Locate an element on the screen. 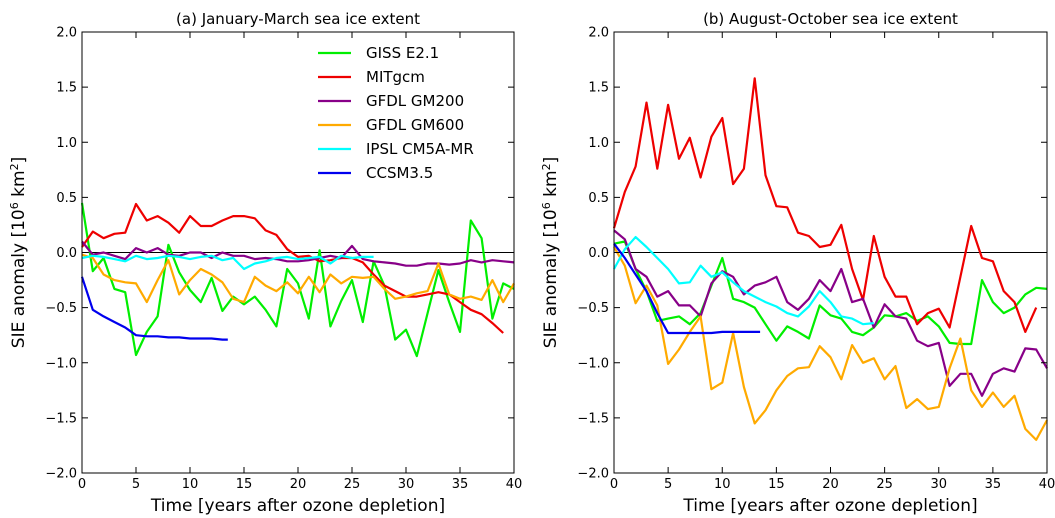 The height and width of the screenshot is (518, 1055). legend-label: GISS E2.1 is located at coordinates (402, 53).